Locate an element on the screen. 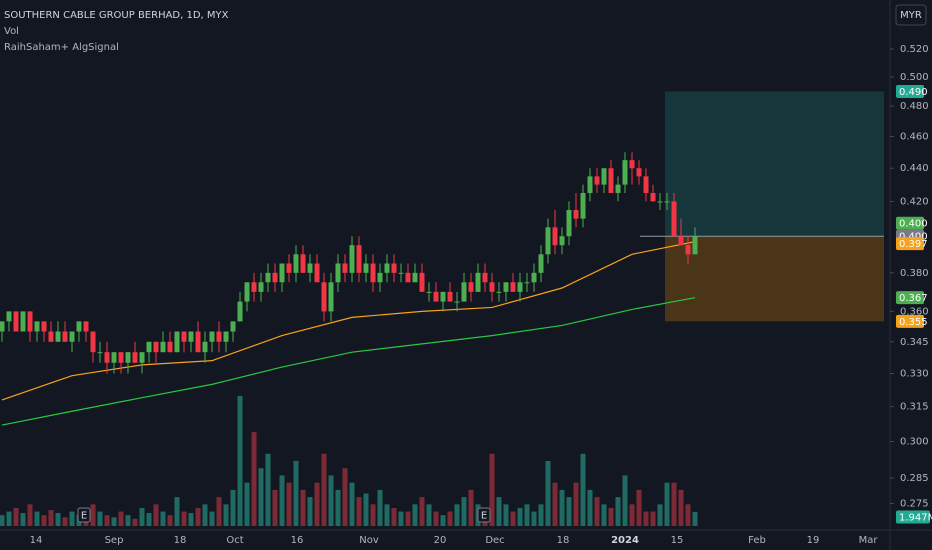 The width and height of the screenshot is (932, 550). x-tick-label: Oct is located at coordinates (234, 540).